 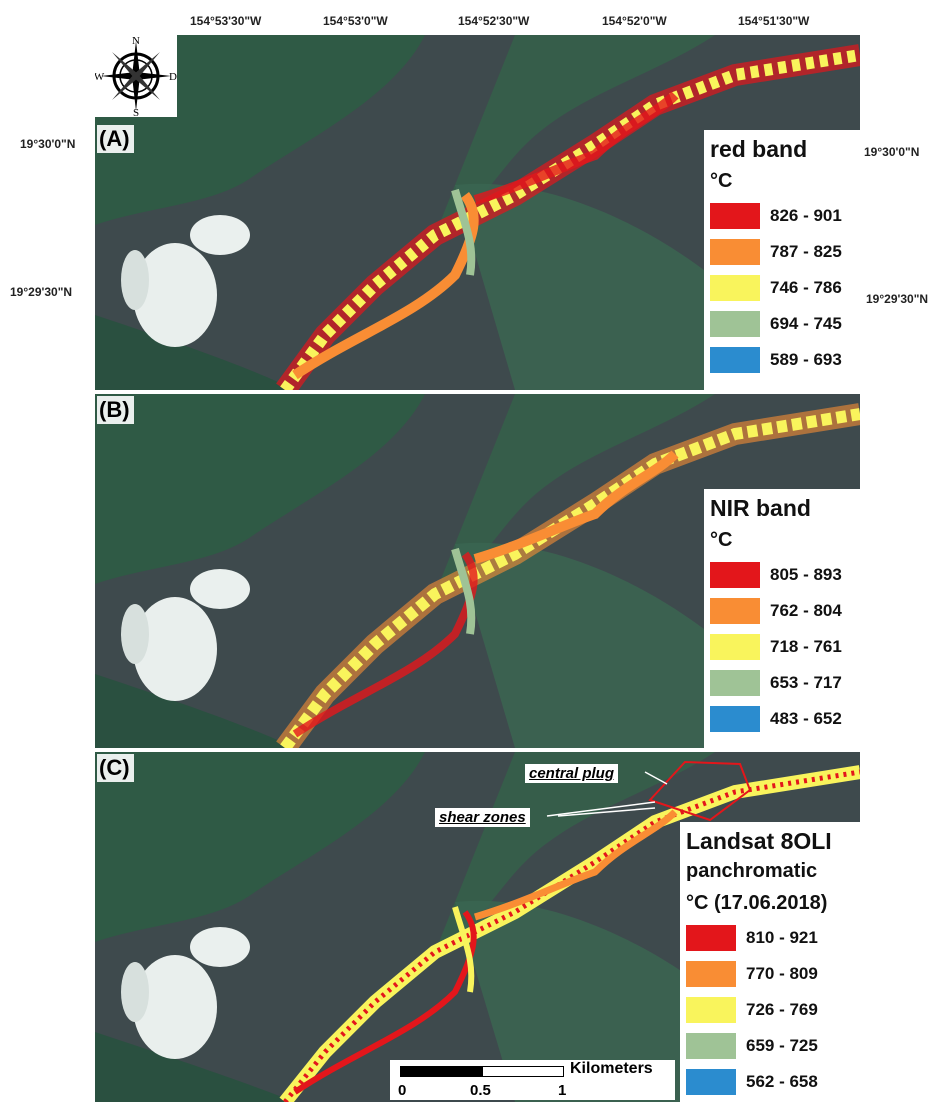 What do you see at coordinates (782, 937) in the screenshot?
I see `legend-range: 810 - 921` at bounding box center [782, 937].